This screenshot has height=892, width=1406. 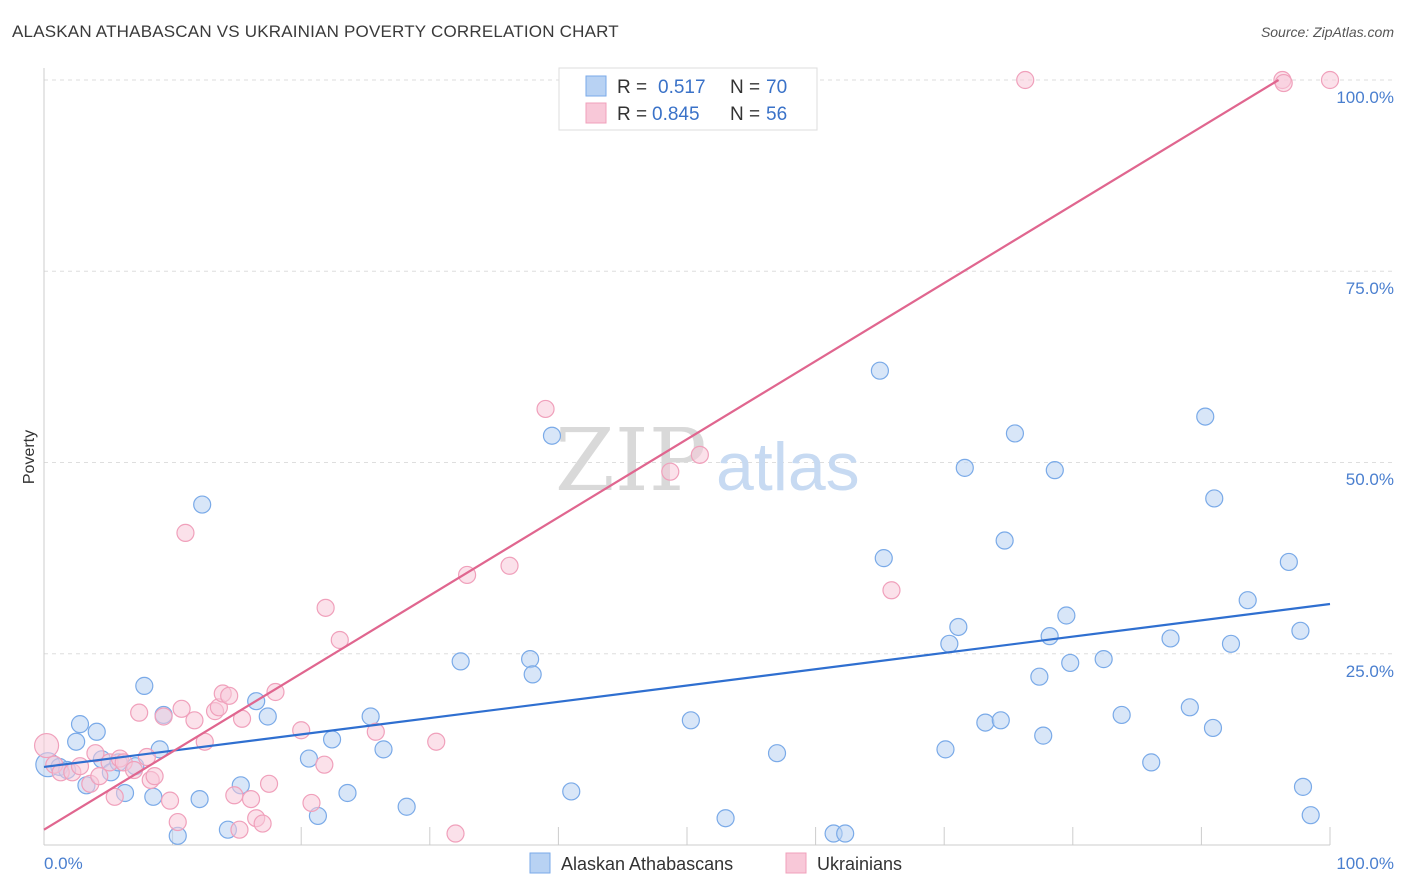 I want to click on stats-n-label-ukrainians: N =, so click(x=745, y=114).